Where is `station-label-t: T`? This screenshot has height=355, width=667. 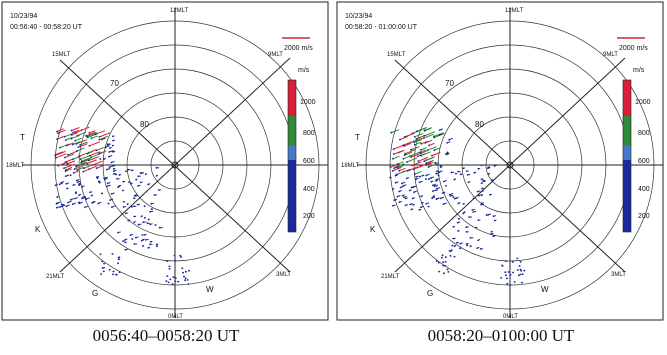
station-label-t: T is located at coordinates (357, 137).